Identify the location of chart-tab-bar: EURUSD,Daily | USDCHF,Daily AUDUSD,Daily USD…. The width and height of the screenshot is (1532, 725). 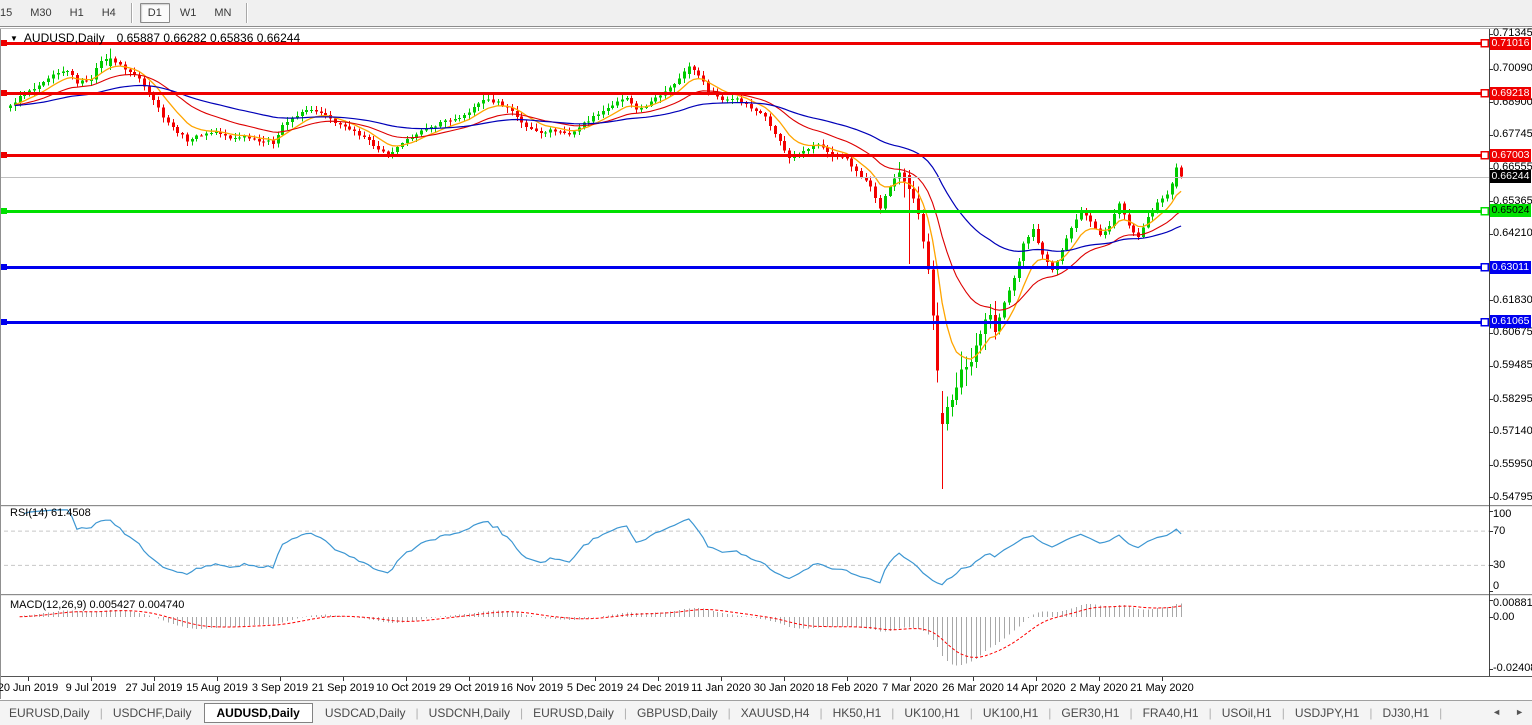
(766, 712).